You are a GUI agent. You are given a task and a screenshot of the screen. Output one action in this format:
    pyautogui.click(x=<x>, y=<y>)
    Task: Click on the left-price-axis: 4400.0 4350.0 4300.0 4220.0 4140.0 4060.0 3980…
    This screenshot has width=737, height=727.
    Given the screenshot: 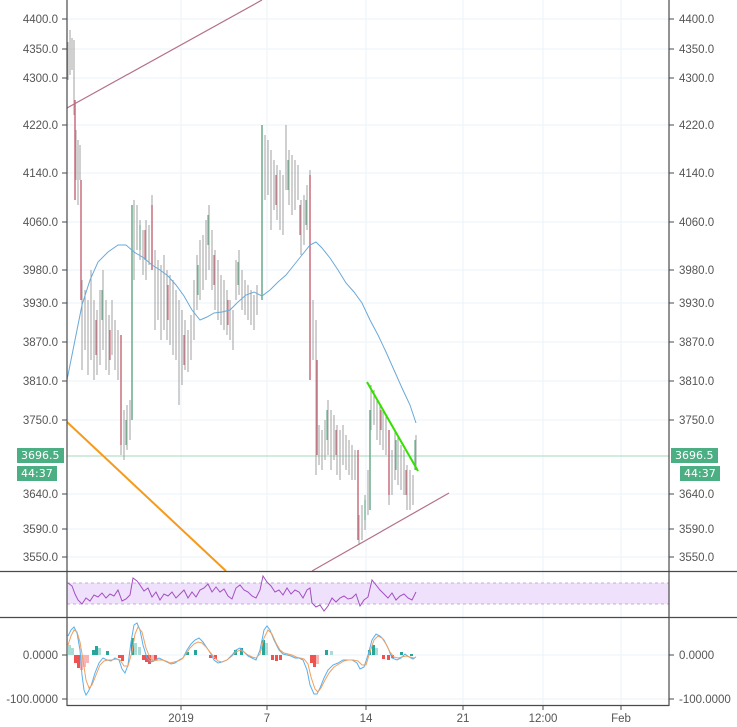 What is the action you would take?
    pyautogui.click(x=45, y=289)
    